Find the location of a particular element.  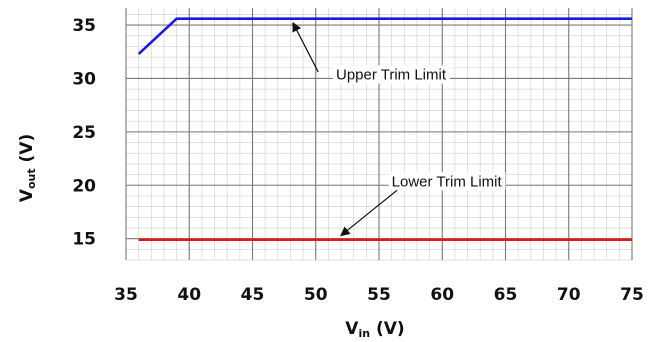

annotation-label-bg-upper is located at coordinates (391, 74).